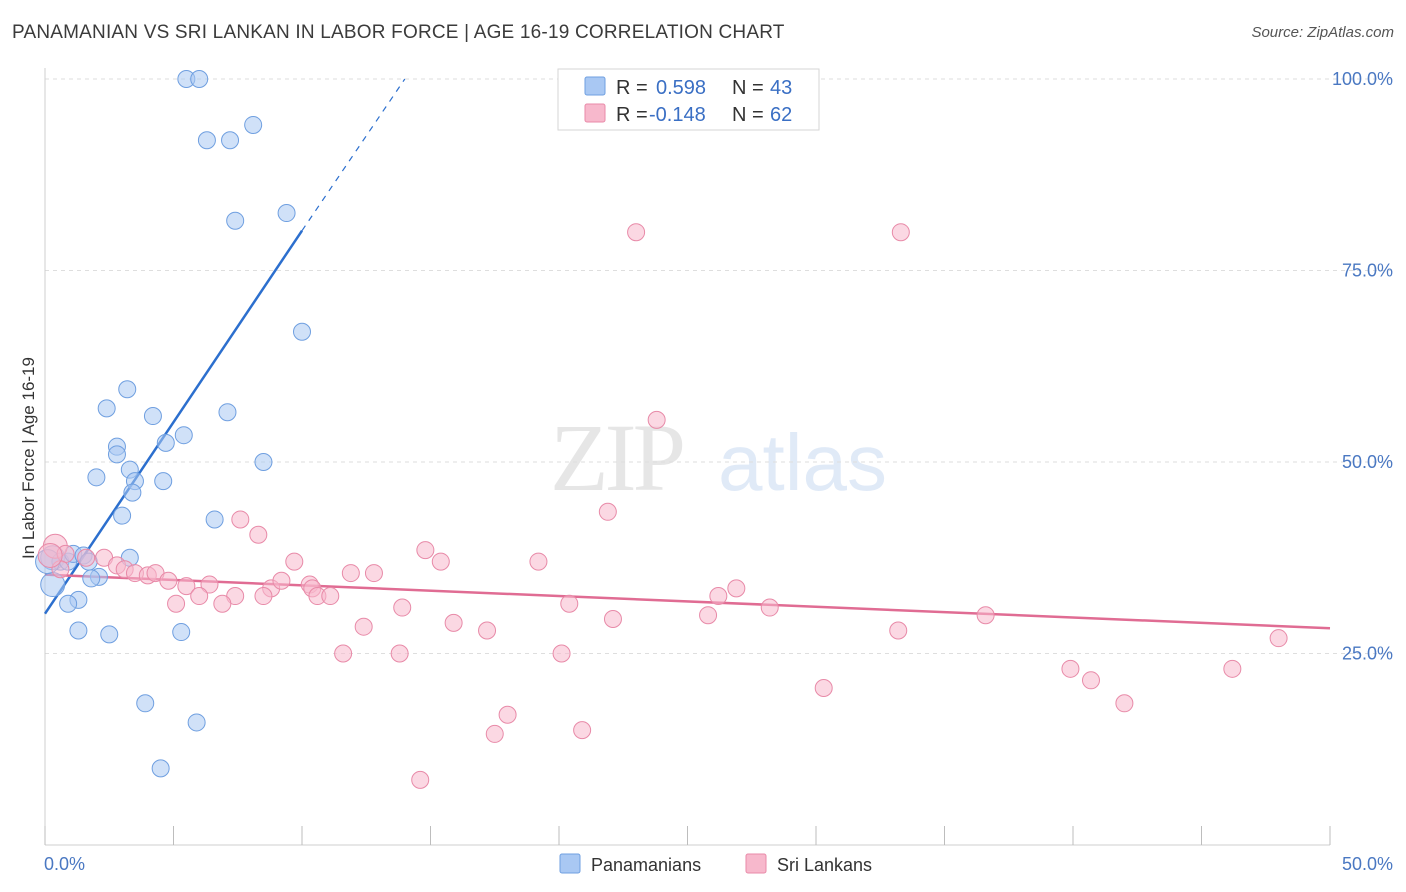 Image resolution: width=1406 pixels, height=892 pixels. I want to click on legend-r-value: -0.148, so click(677, 115).